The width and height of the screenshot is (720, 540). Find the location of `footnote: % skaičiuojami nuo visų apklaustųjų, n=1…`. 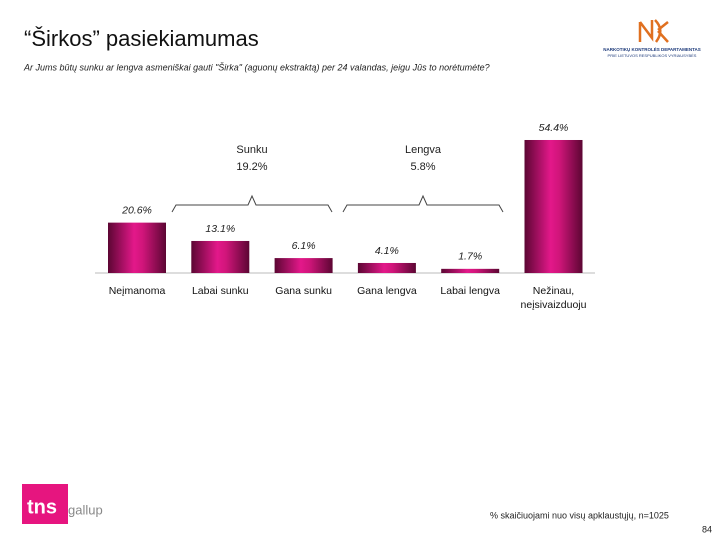

footnote: % skaičiuojami nuo visų apklaustųjų, n=1… is located at coordinates (579, 515).